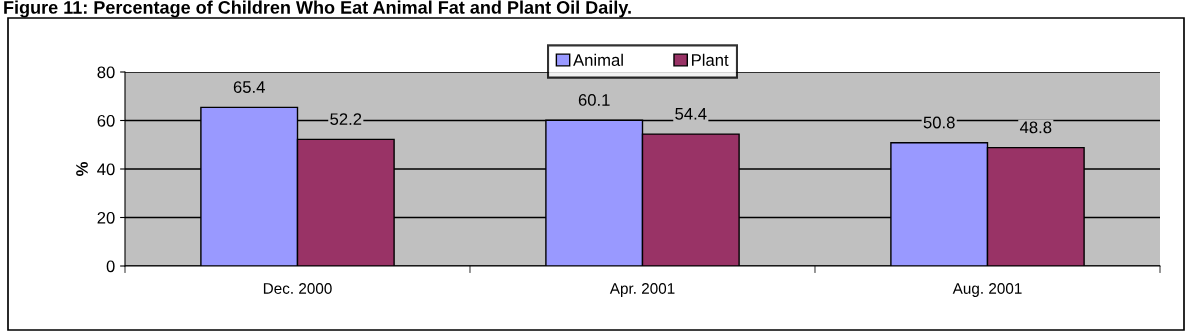 The image size is (1193, 334). I want to click on y-axis-title: %, so click(82, 169).